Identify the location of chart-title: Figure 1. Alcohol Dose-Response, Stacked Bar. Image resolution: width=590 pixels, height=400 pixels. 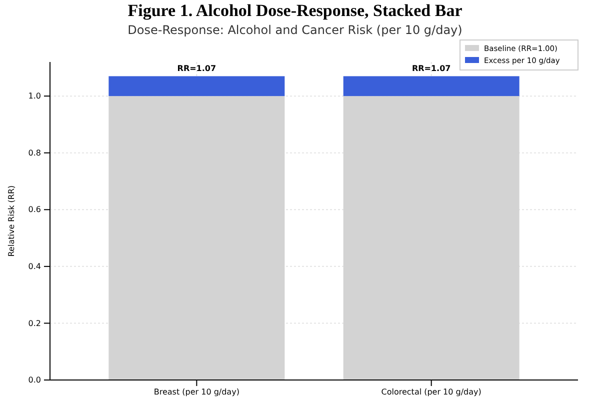
(295, 10).